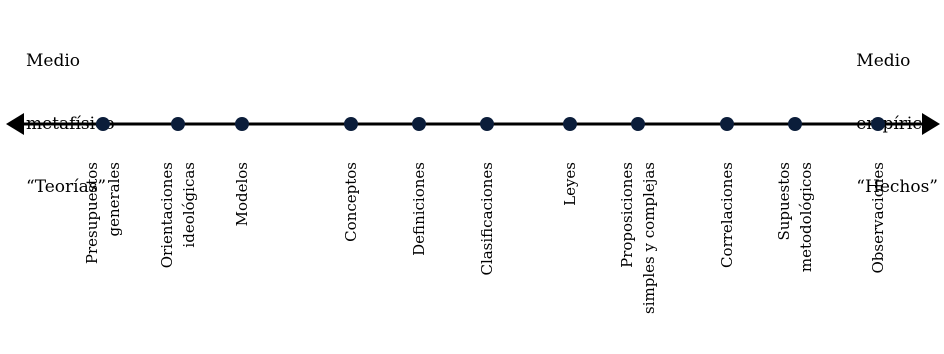 The height and width of the screenshot is (354, 944). I want to click on point-label: Modelos, so click(242, 194).